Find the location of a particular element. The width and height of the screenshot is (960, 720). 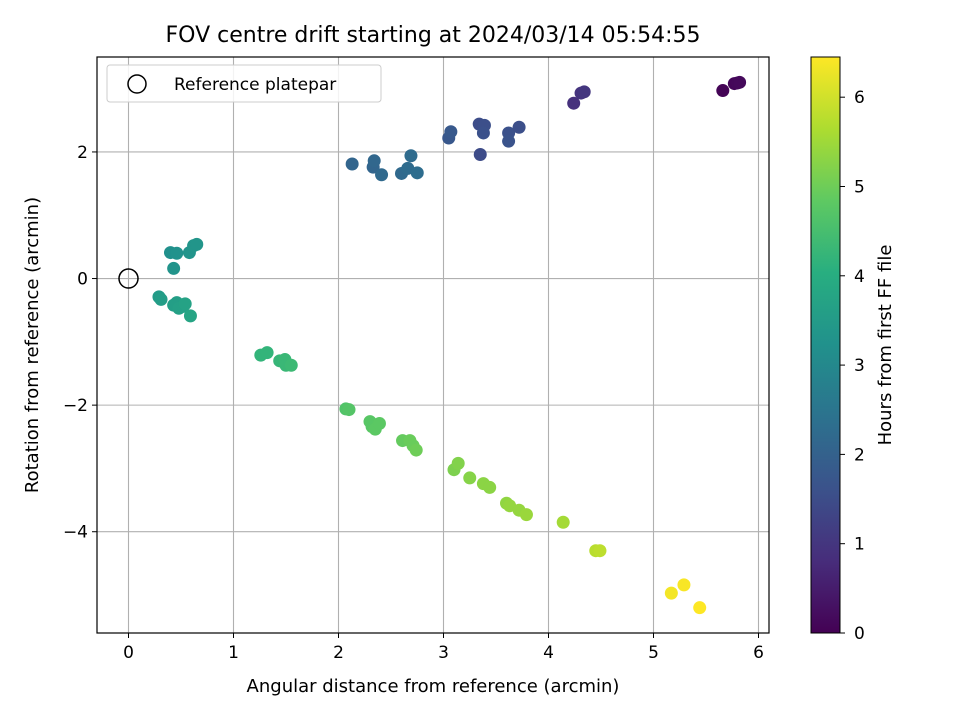

x-tick-label: 6 is located at coordinates (758, 653).